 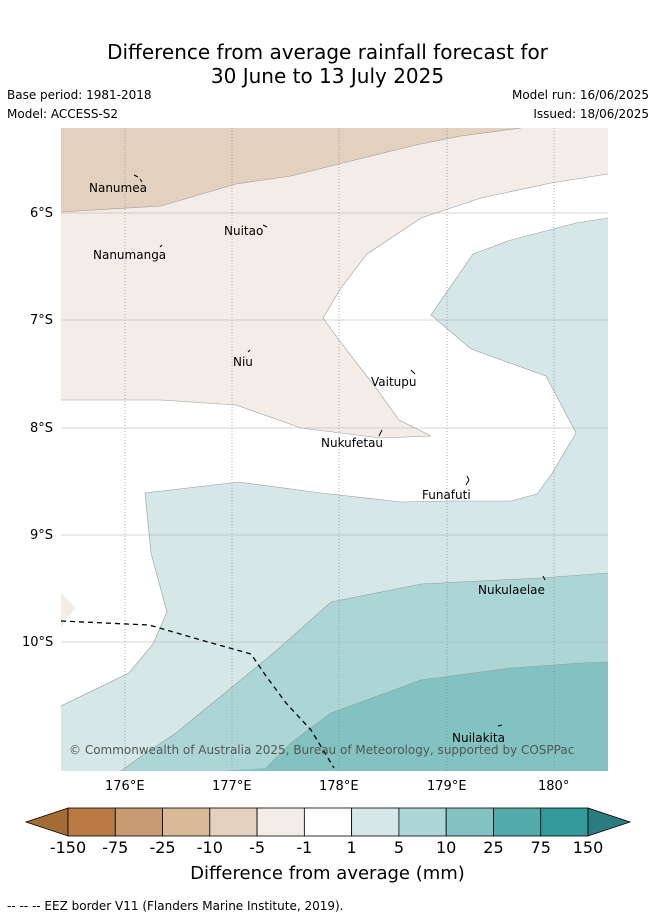 I want to click on colorbar-tick-label: 5, so click(x=398, y=847).